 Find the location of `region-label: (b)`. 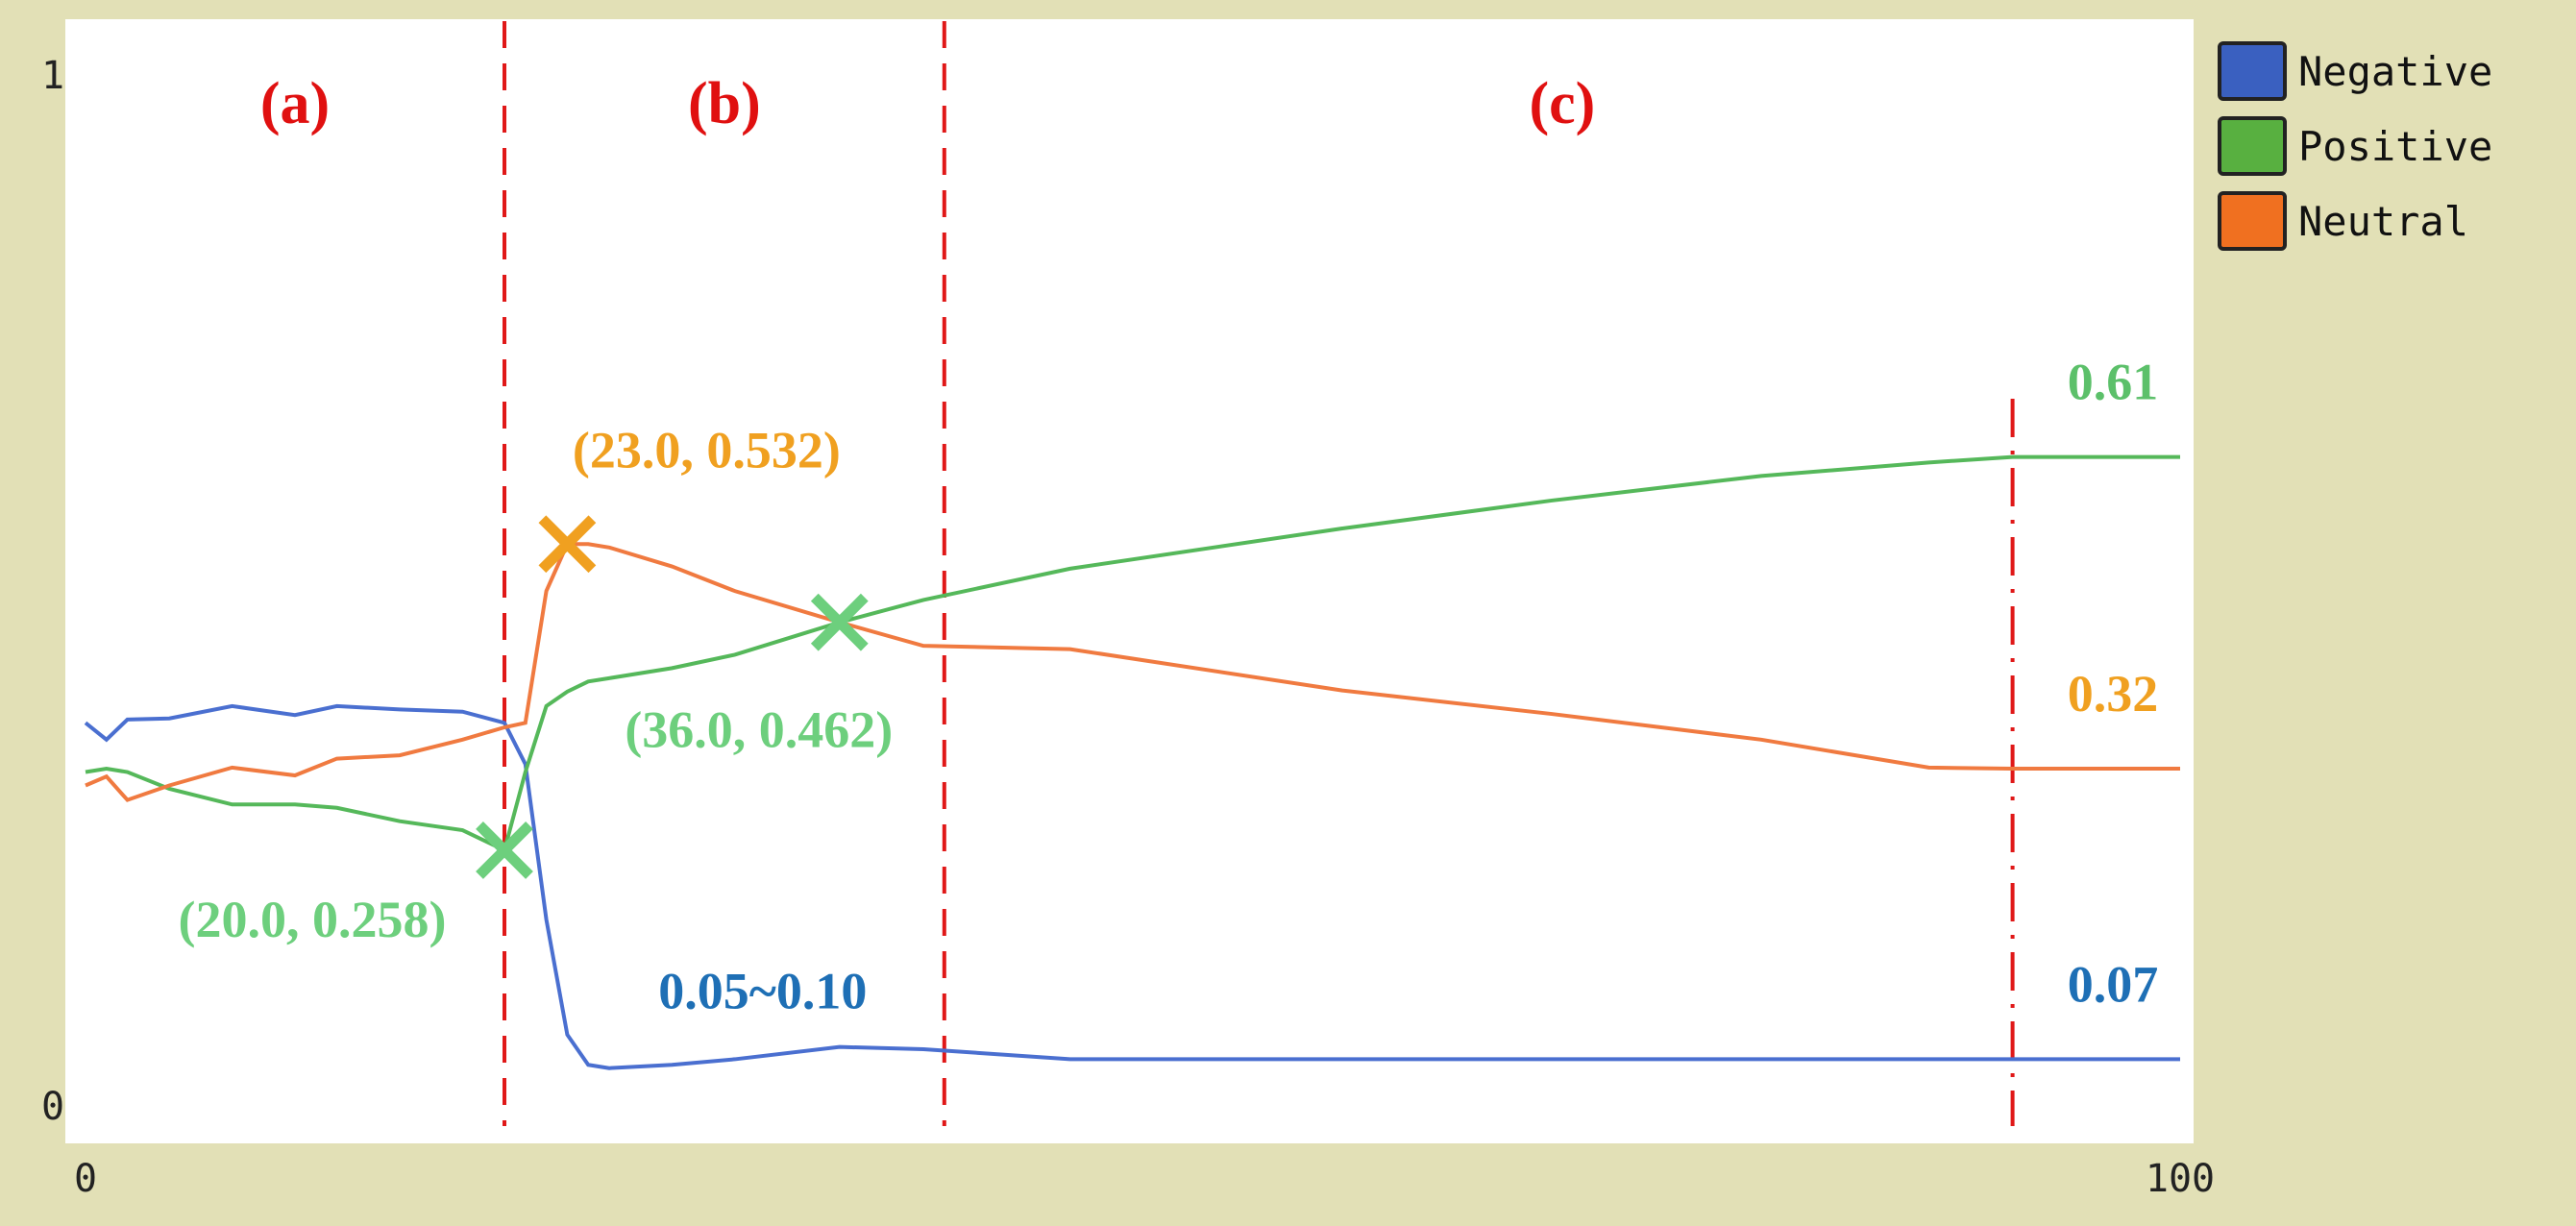

region-label: (b) is located at coordinates (724, 103).